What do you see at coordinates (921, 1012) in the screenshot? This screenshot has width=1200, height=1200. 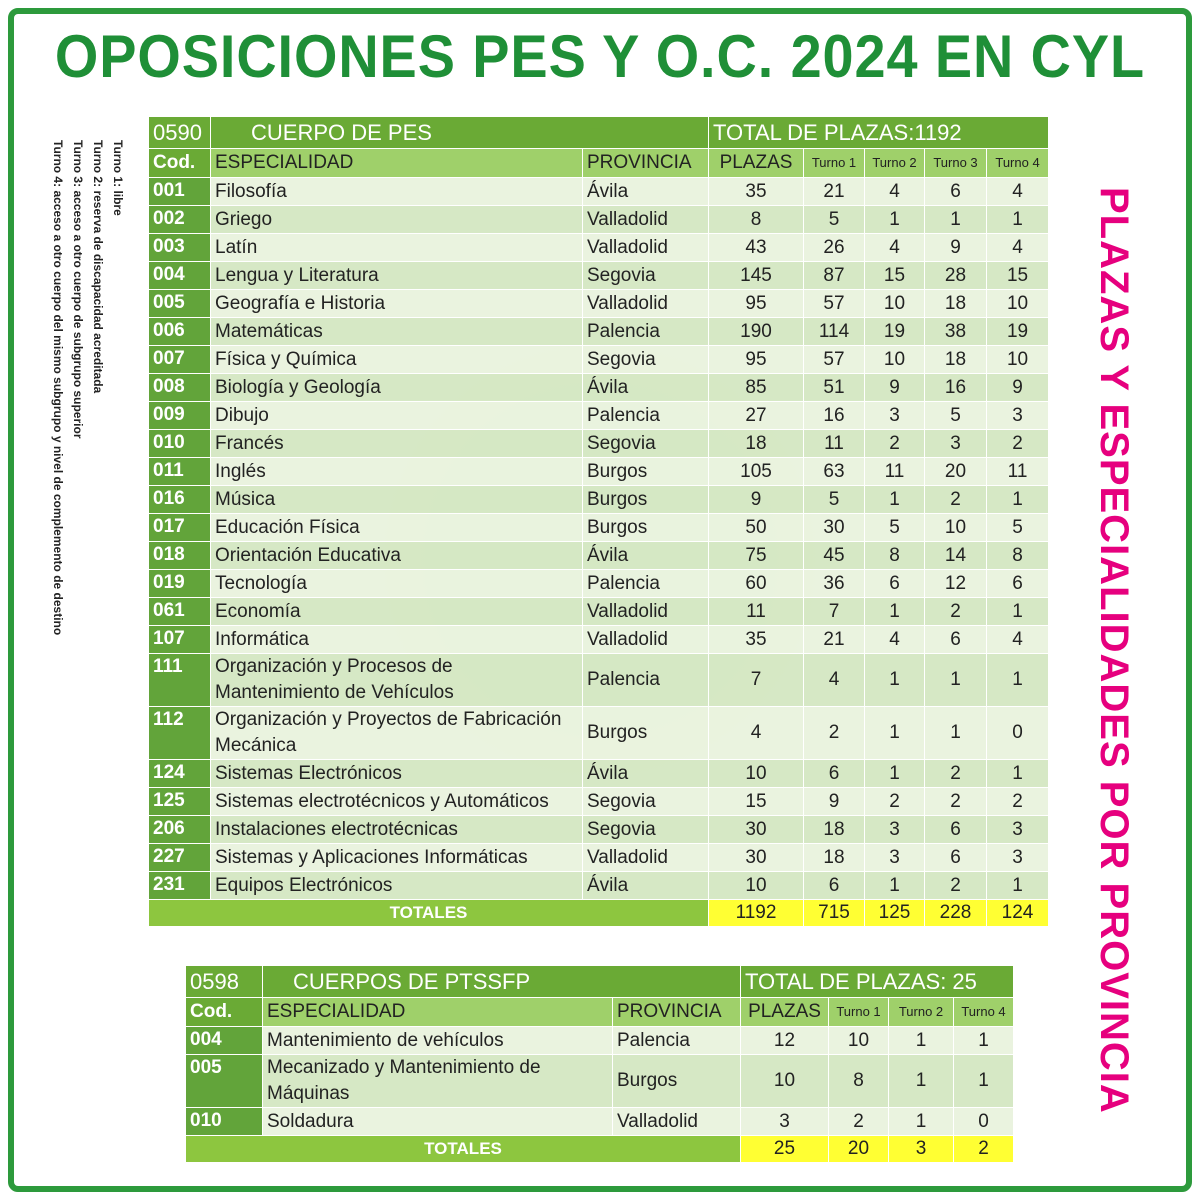 I see `column-header: Turno 2` at bounding box center [921, 1012].